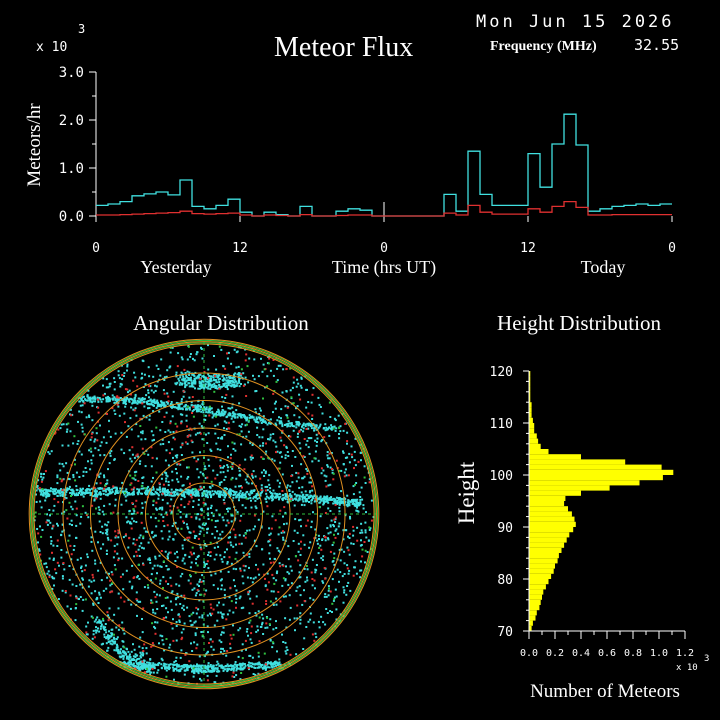 This screenshot has height=720, width=720. What do you see at coordinates (384, 248) in the screenshot?
I see `flux-x-tick-label: 0` at bounding box center [384, 248].